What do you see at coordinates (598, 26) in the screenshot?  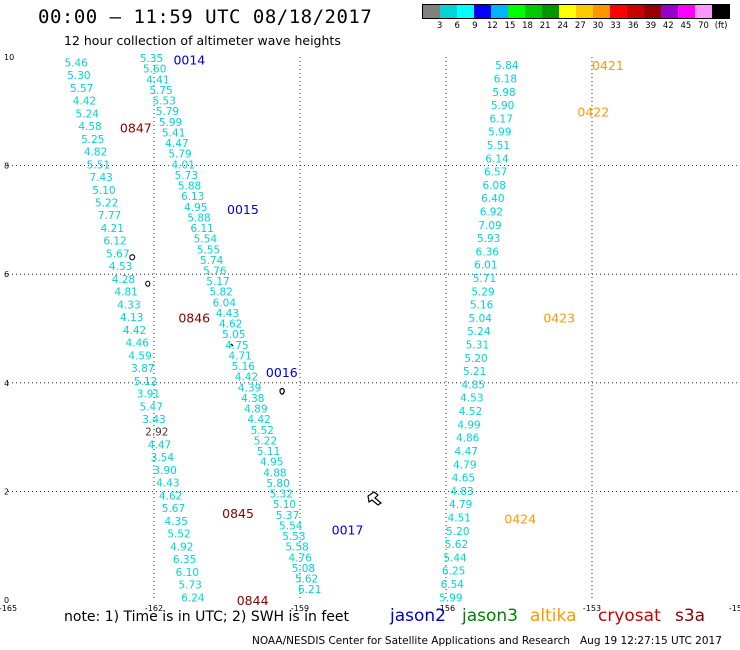 I see `legend-label: 30` at bounding box center [598, 26].